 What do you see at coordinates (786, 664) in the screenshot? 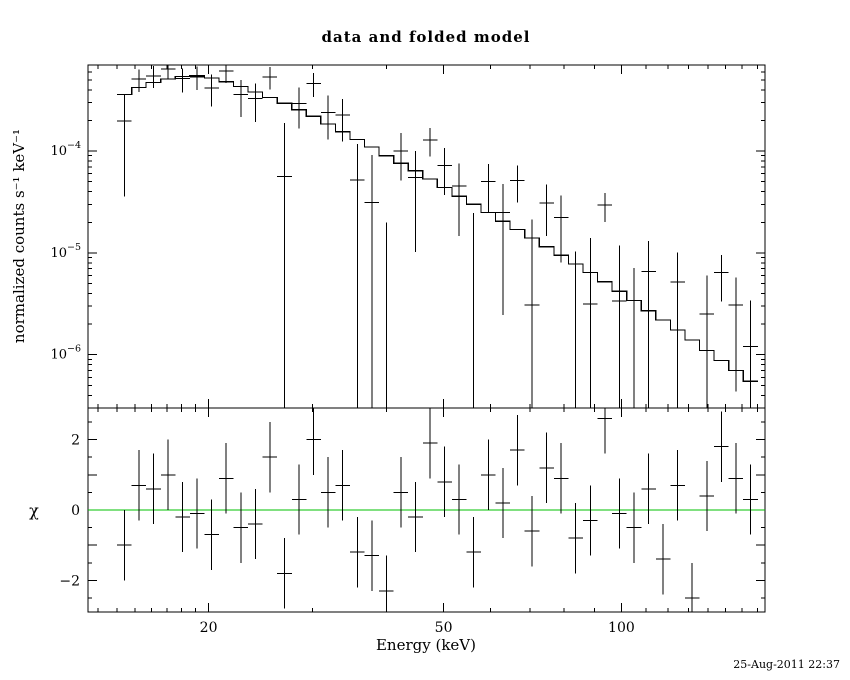
I see `timestamp: 25-Aug-2011 22:37` at bounding box center [786, 664].